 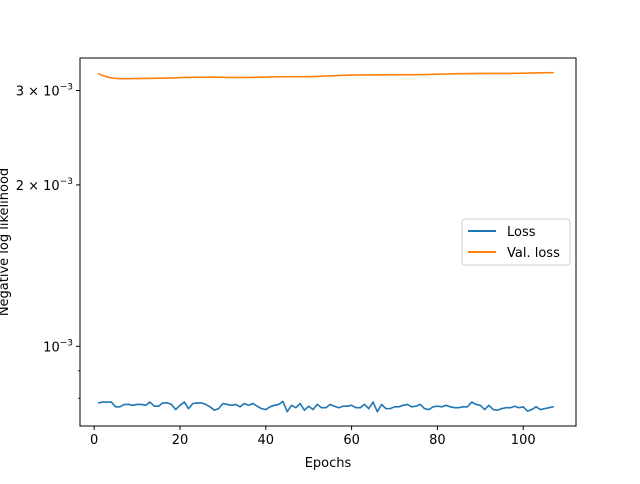 What do you see at coordinates (351, 440) in the screenshot?
I see `x-tick-label: 60` at bounding box center [351, 440].